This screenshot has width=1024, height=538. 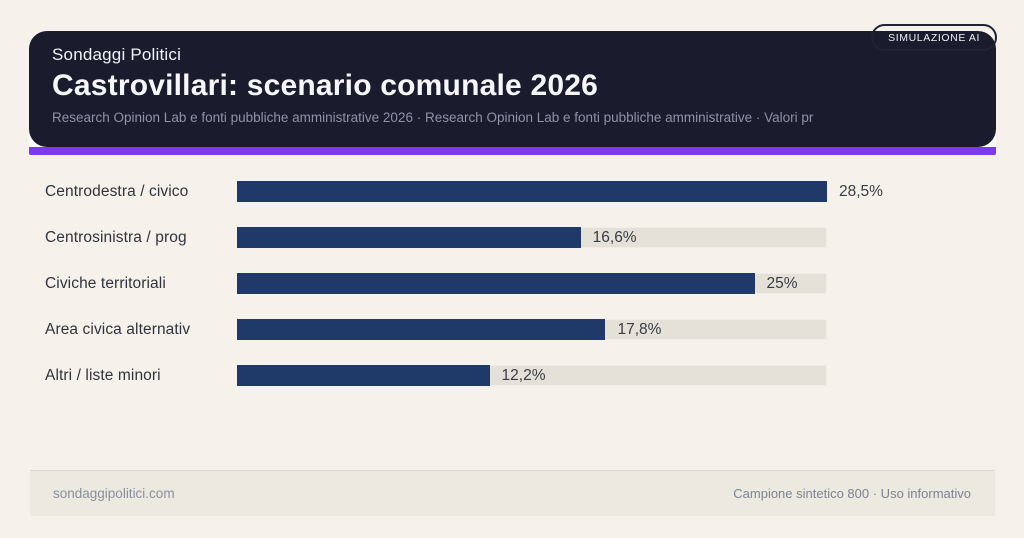 I want to click on simulation-ai-badge: SIMULAZIONE AI, so click(x=934, y=37).